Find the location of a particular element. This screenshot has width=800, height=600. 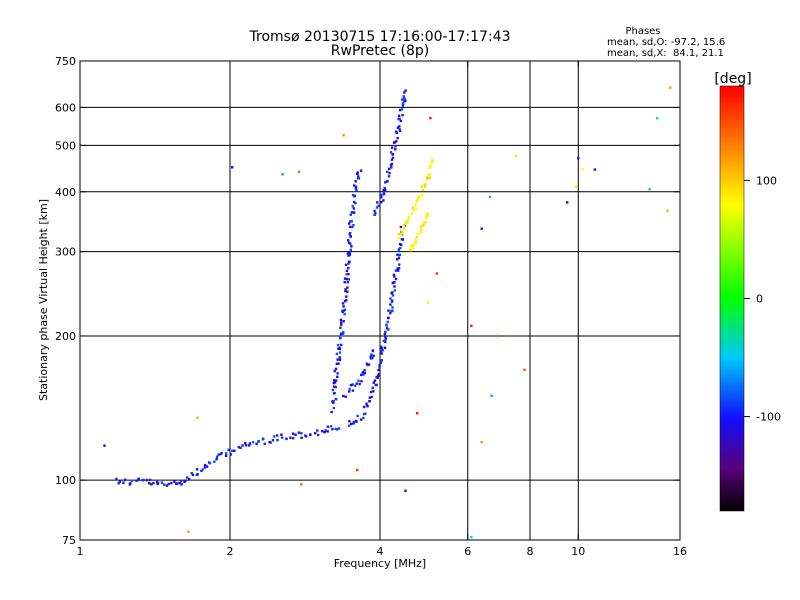

x-tick-label: 16 is located at coordinates (680, 551).